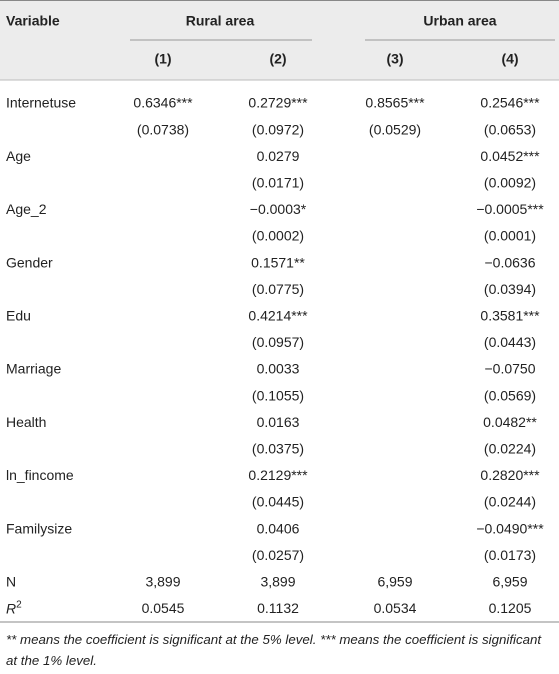 Image resolution: width=559 pixels, height=674 pixels. What do you see at coordinates (510, 316) in the screenshot?
I see `cell: 0.3581***` at bounding box center [510, 316].